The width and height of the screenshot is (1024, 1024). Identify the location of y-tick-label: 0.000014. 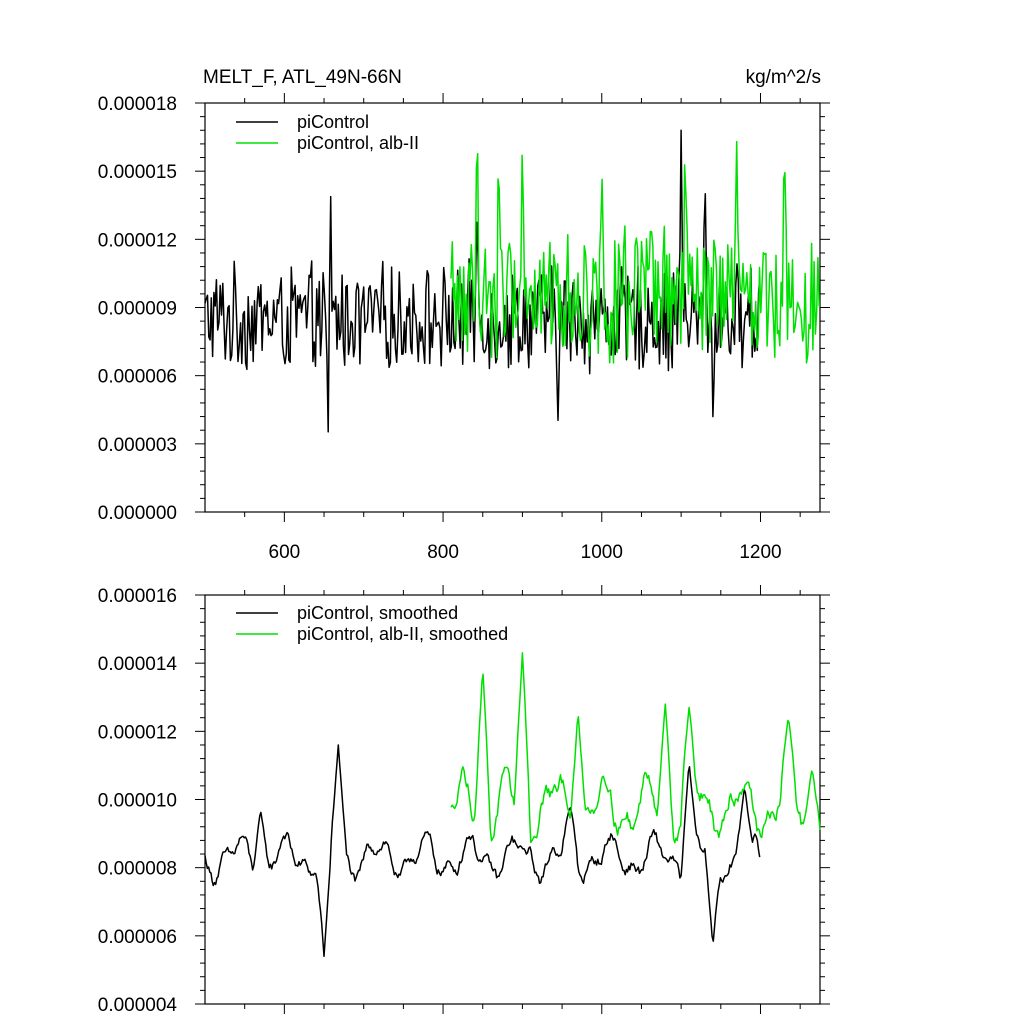
(138, 664).